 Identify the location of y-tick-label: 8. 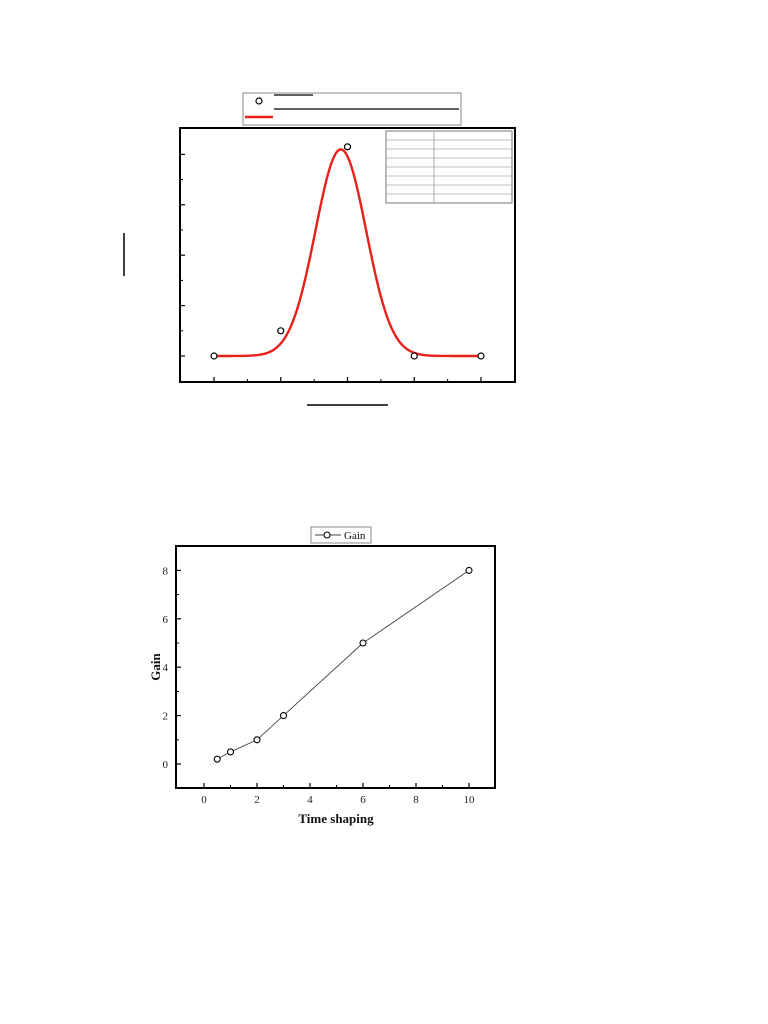
(166, 571).